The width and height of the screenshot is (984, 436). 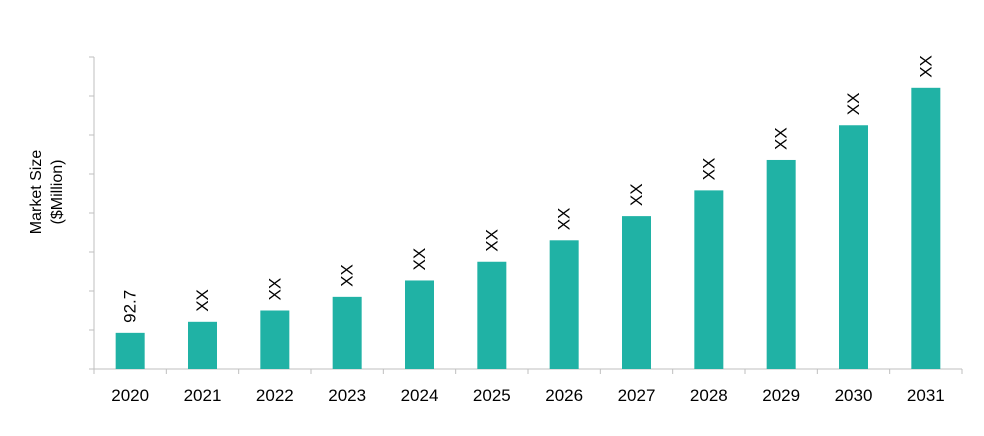 I want to click on x-tick-label-2030: 2030, so click(x=854, y=395).